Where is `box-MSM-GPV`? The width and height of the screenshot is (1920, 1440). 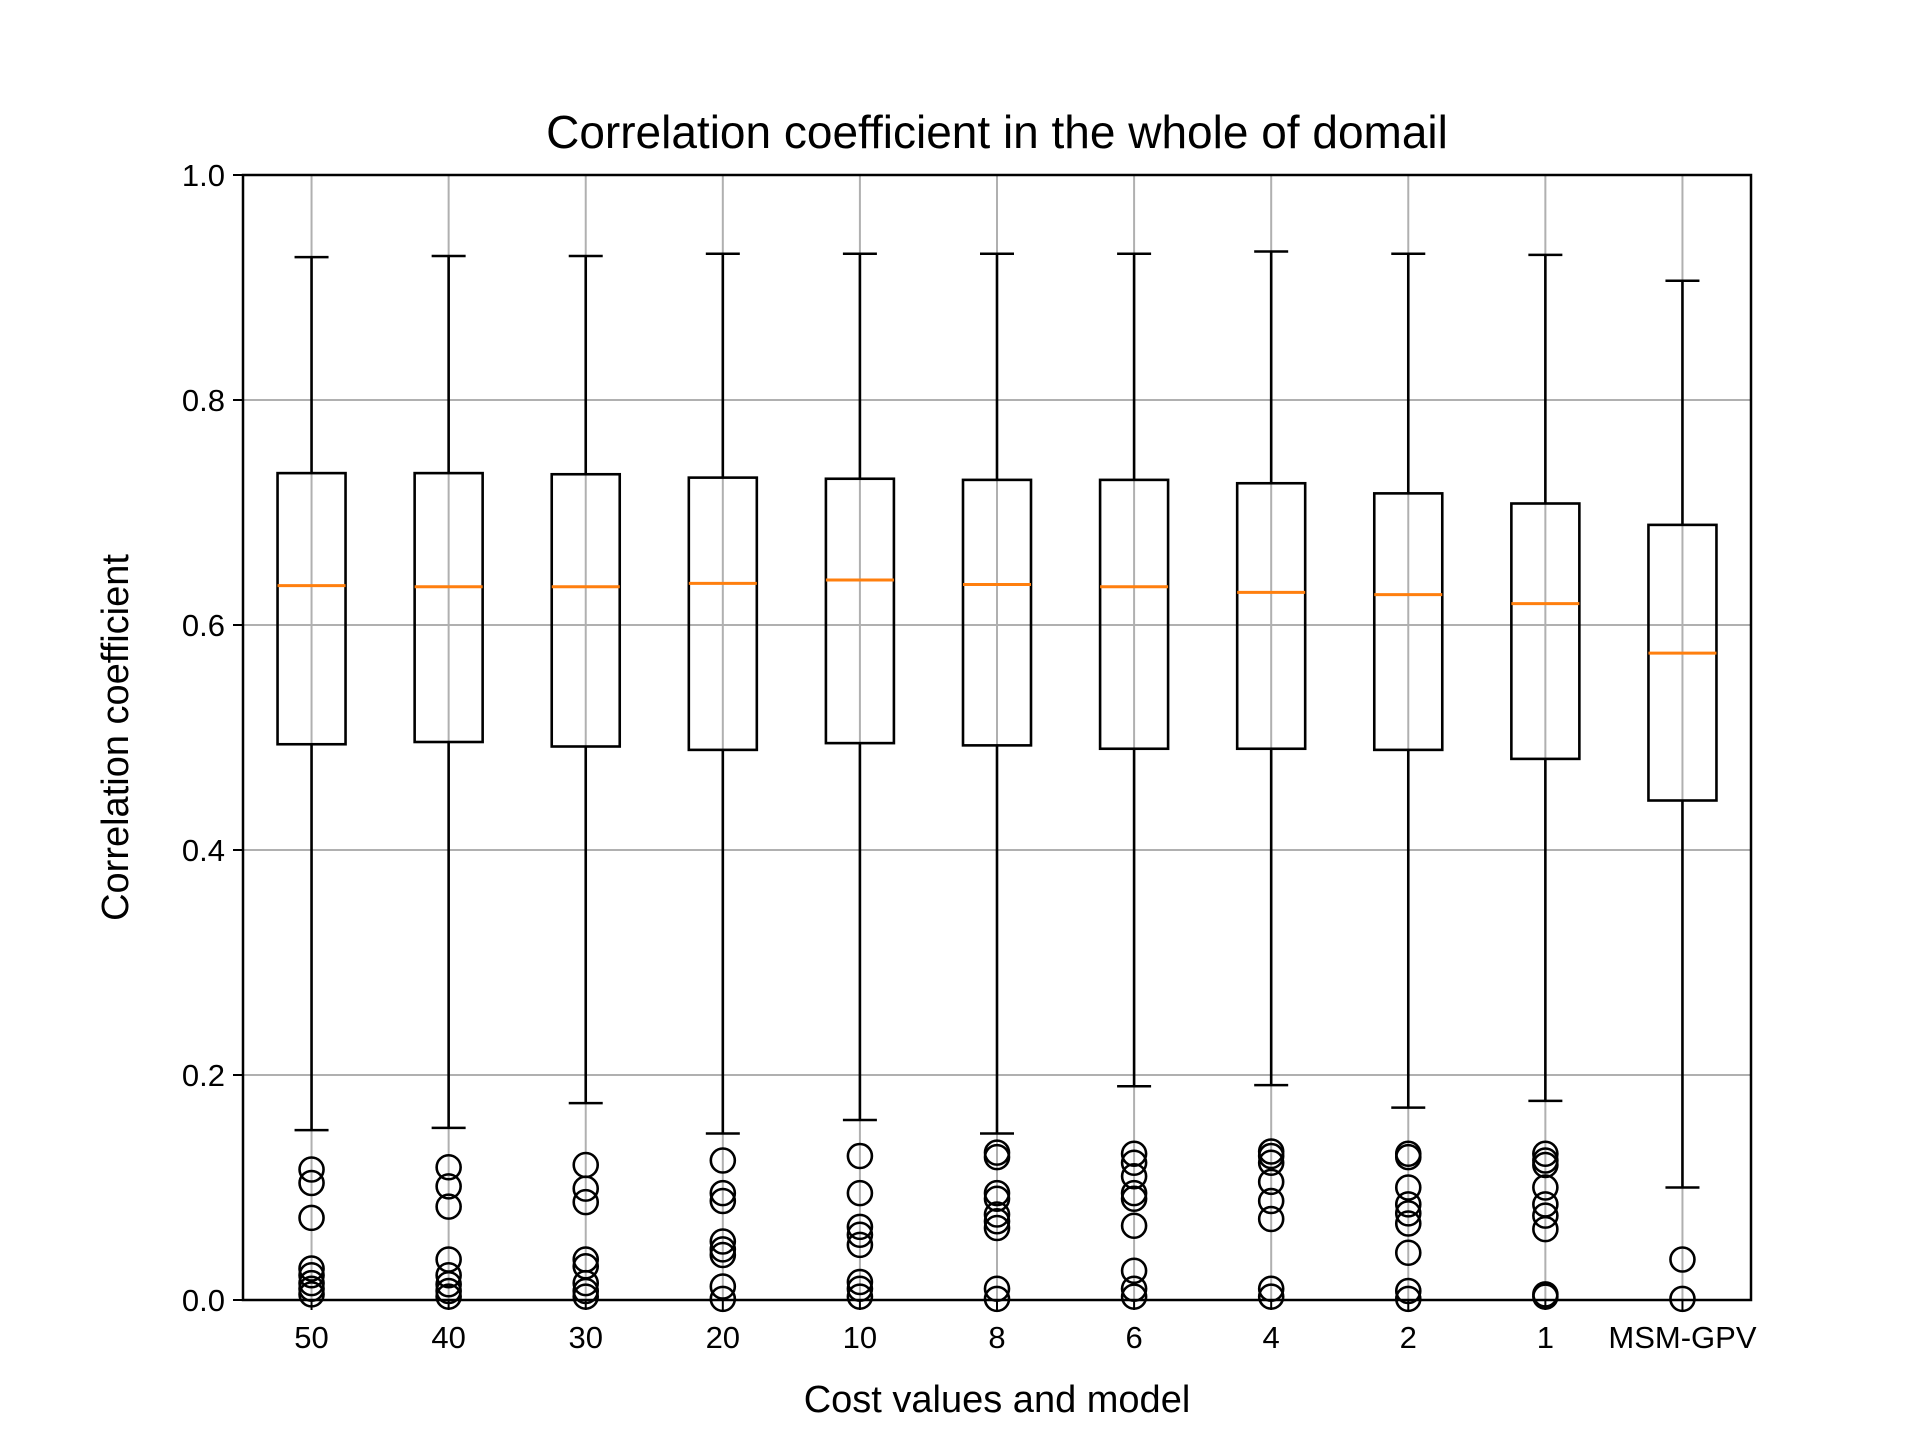
box-MSM-GPV is located at coordinates (1682, 796).